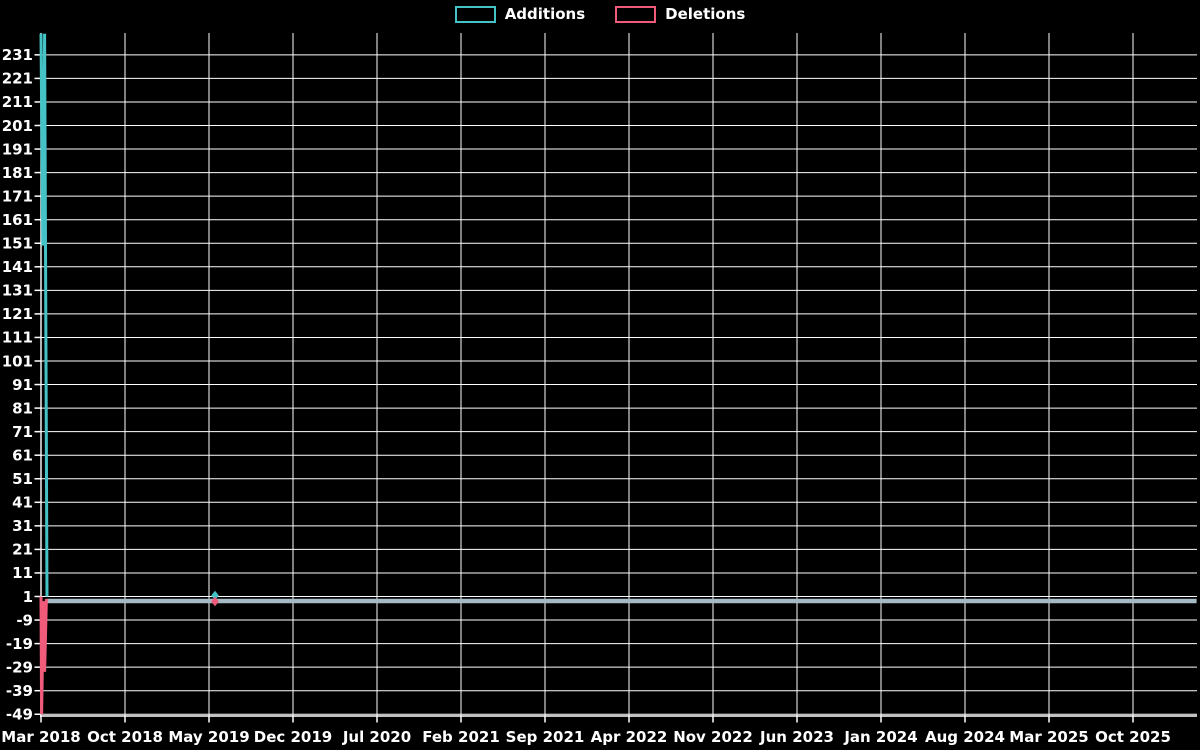 The height and width of the screenshot is (750, 1200). What do you see at coordinates (713, 737) in the screenshot?
I see `x-tick-label: Nov 2022` at bounding box center [713, 737].